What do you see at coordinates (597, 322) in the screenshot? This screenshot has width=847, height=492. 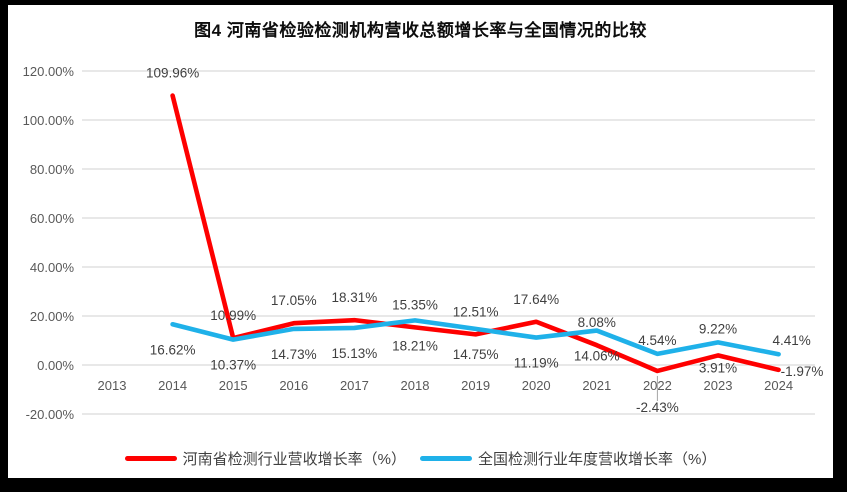 I see `data-label: 8.08%` at bounding box center [597, 322].